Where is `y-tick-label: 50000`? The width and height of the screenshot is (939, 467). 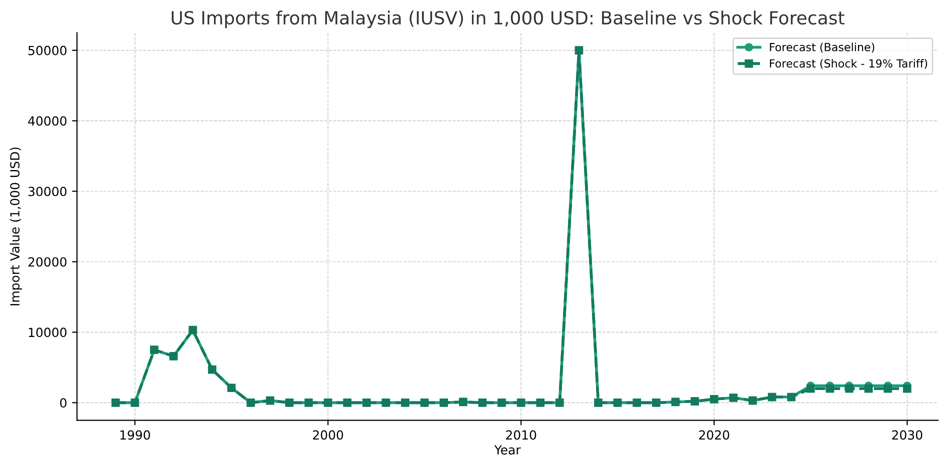 y-tick-label: 50000 is located at coordinates (47, 51).